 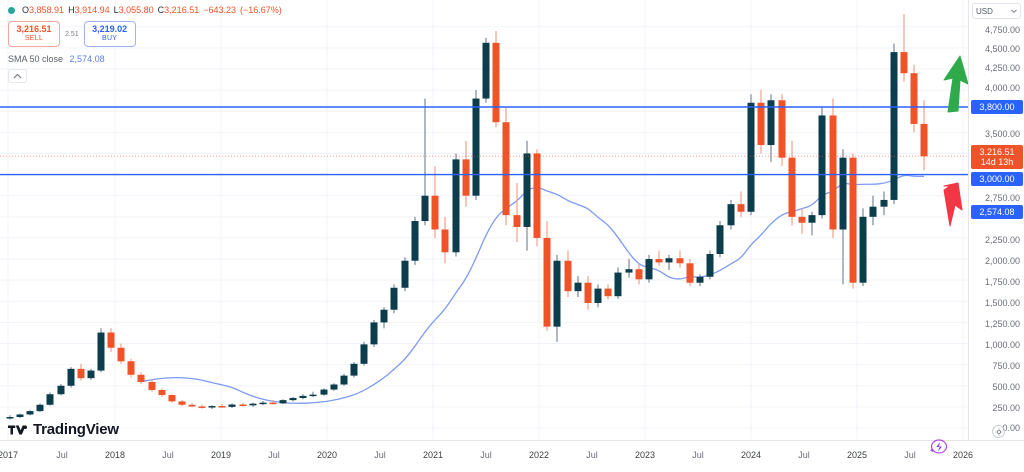 I want to click on high-label: H3,914.94, so click(x=89, y=10).